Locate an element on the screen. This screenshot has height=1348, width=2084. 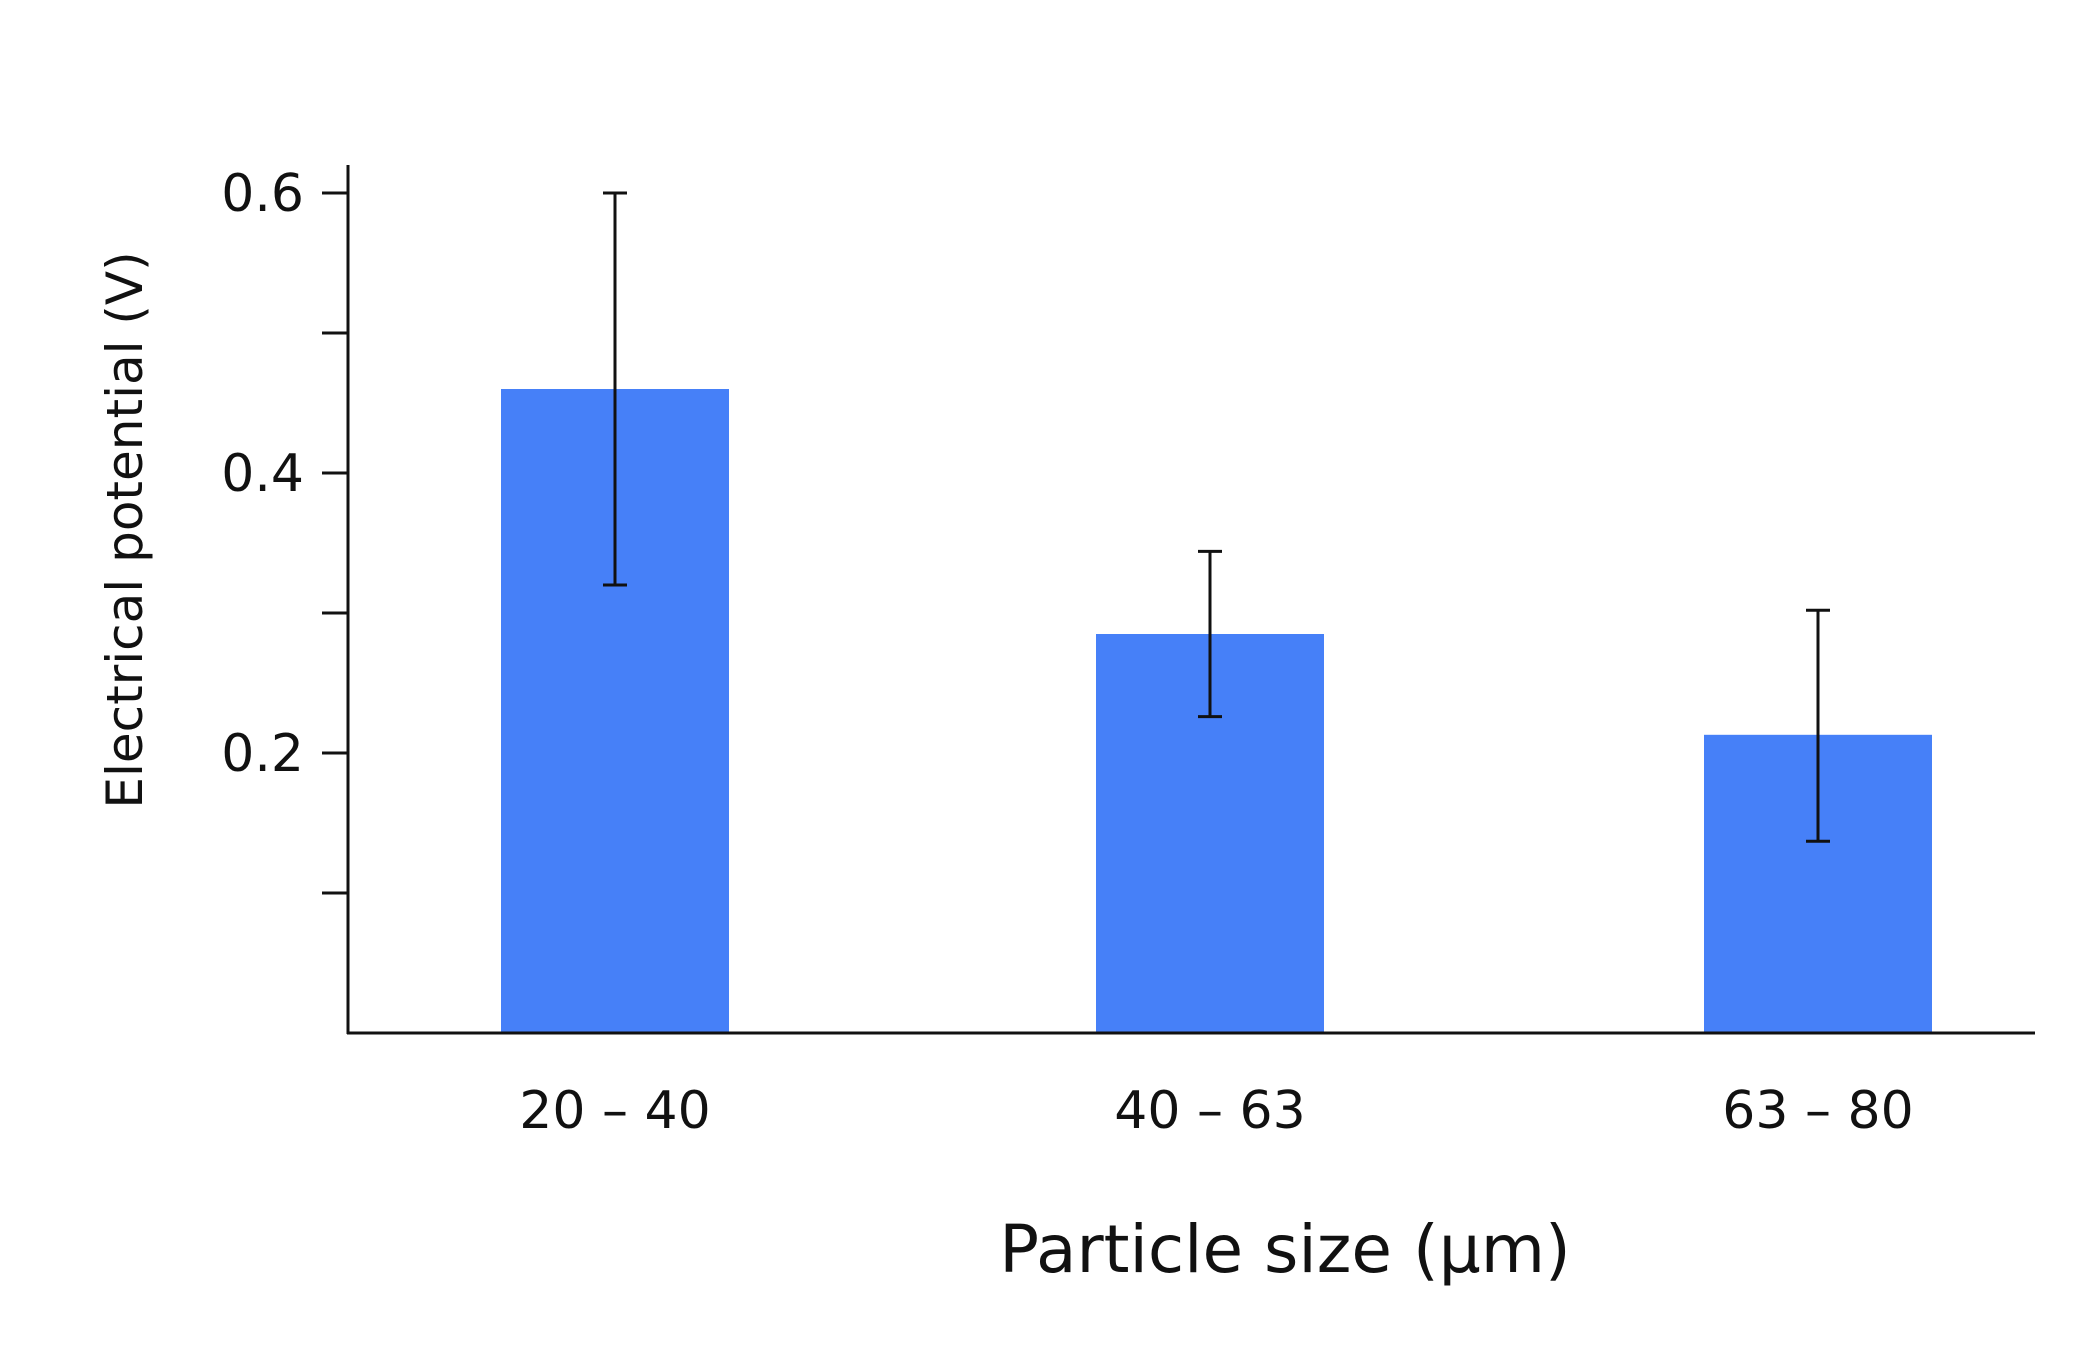
y-tick-label: 0.6 is located at coordinates (262, 194).